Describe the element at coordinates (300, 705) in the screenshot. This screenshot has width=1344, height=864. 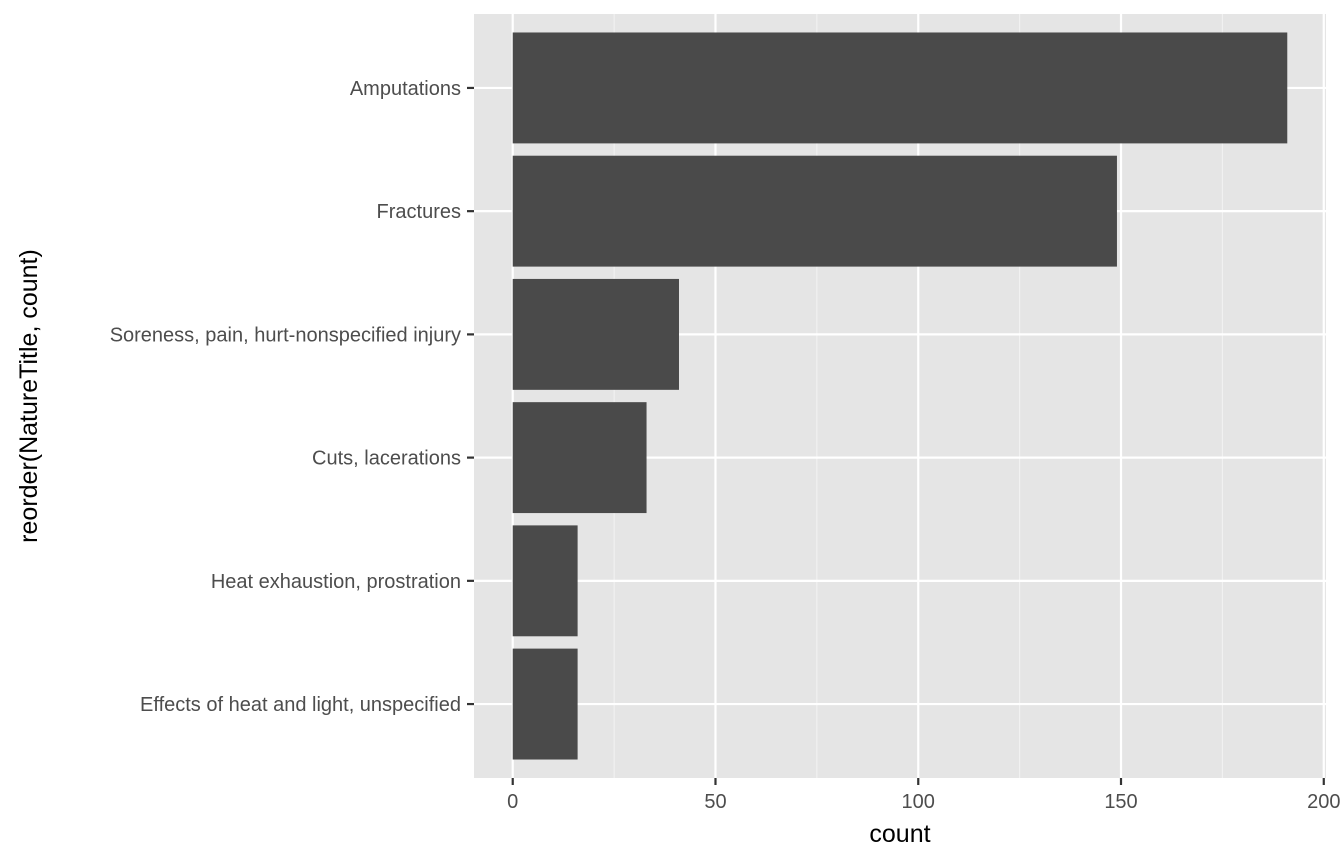
I see `y-tick-label: Effects of heat and light, unspecified` at that location.